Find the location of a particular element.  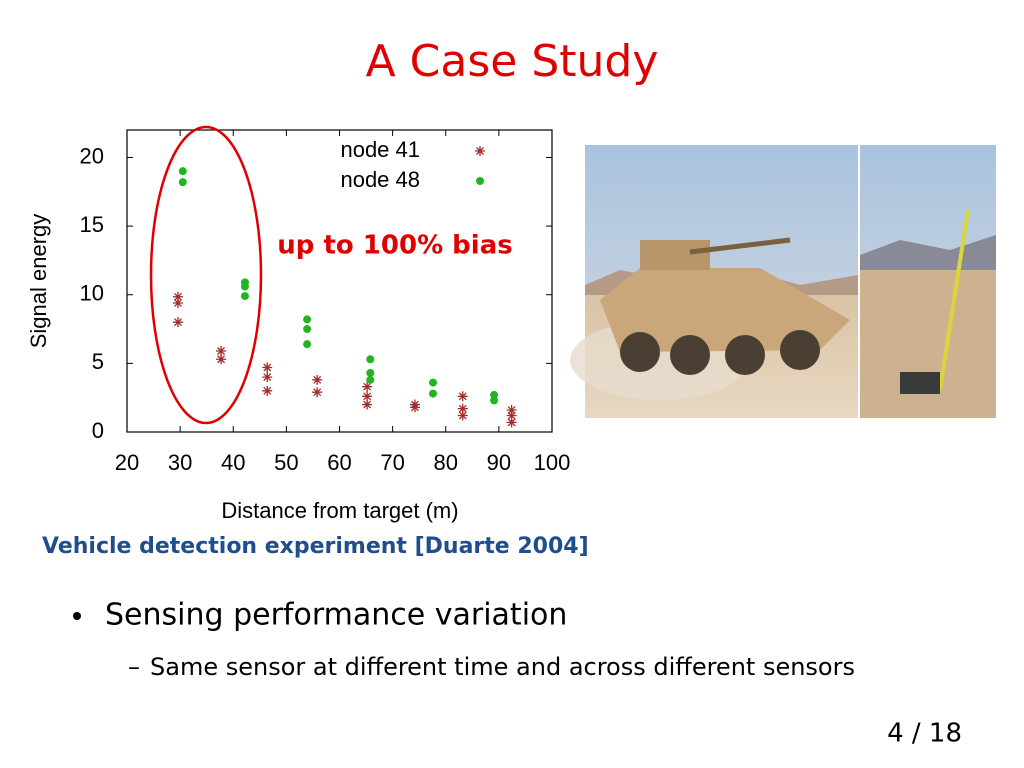

highlight-ellipse is located at coordinates (206, 275).